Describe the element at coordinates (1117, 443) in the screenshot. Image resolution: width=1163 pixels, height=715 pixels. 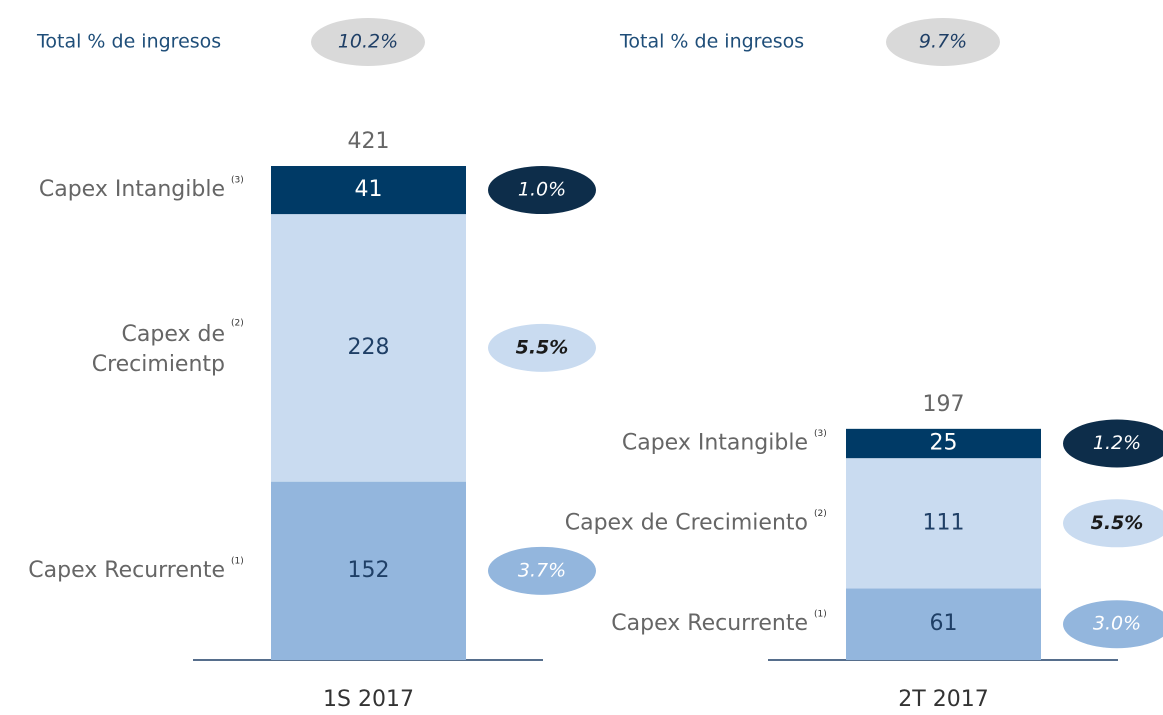
I see `share-label: 1.2%` at that location.